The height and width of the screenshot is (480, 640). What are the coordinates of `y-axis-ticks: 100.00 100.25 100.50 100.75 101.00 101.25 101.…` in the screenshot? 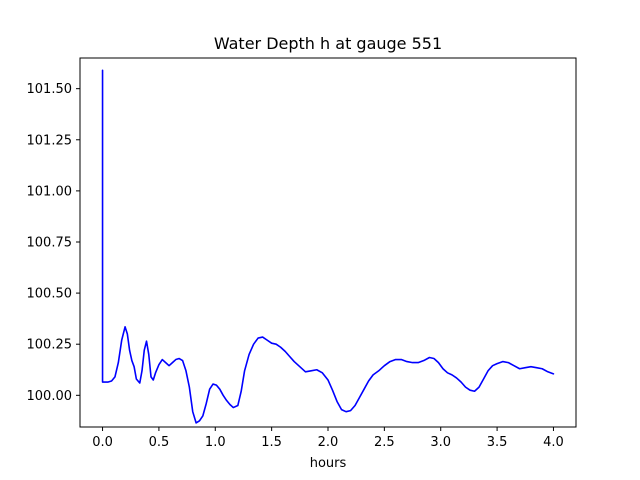 It's located at (53, 243).